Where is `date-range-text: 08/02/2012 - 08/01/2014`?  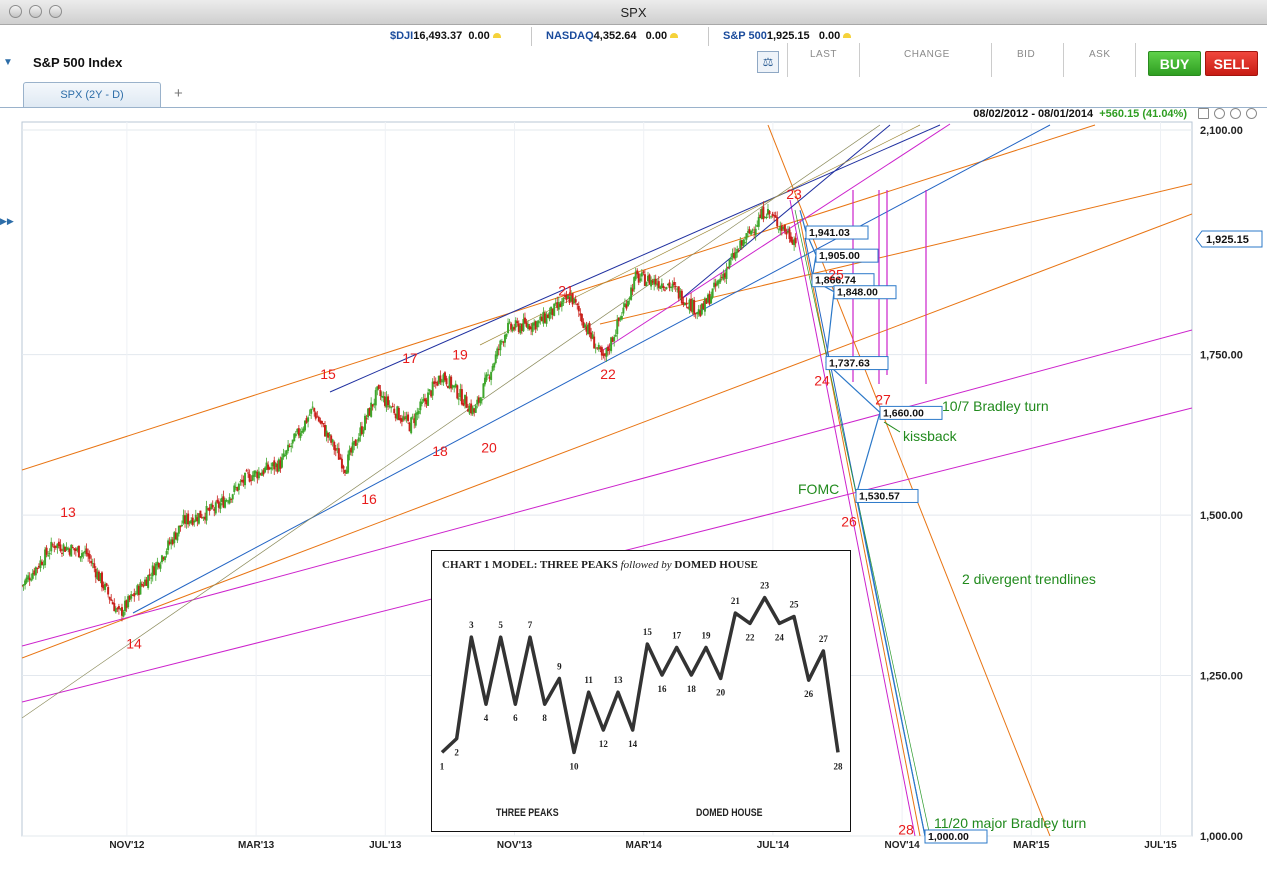 date-range-text: 08/02/2012 - 08/01/2014 is located at coordinates (1033, 114).